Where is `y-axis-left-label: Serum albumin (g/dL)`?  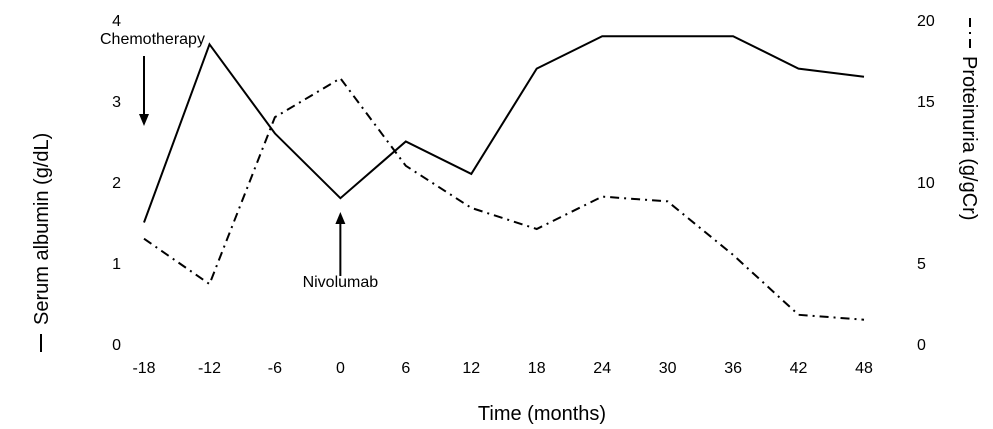 y-axis-left-label: Serum albumin (g/dL) is located at coordinates (42, 229).